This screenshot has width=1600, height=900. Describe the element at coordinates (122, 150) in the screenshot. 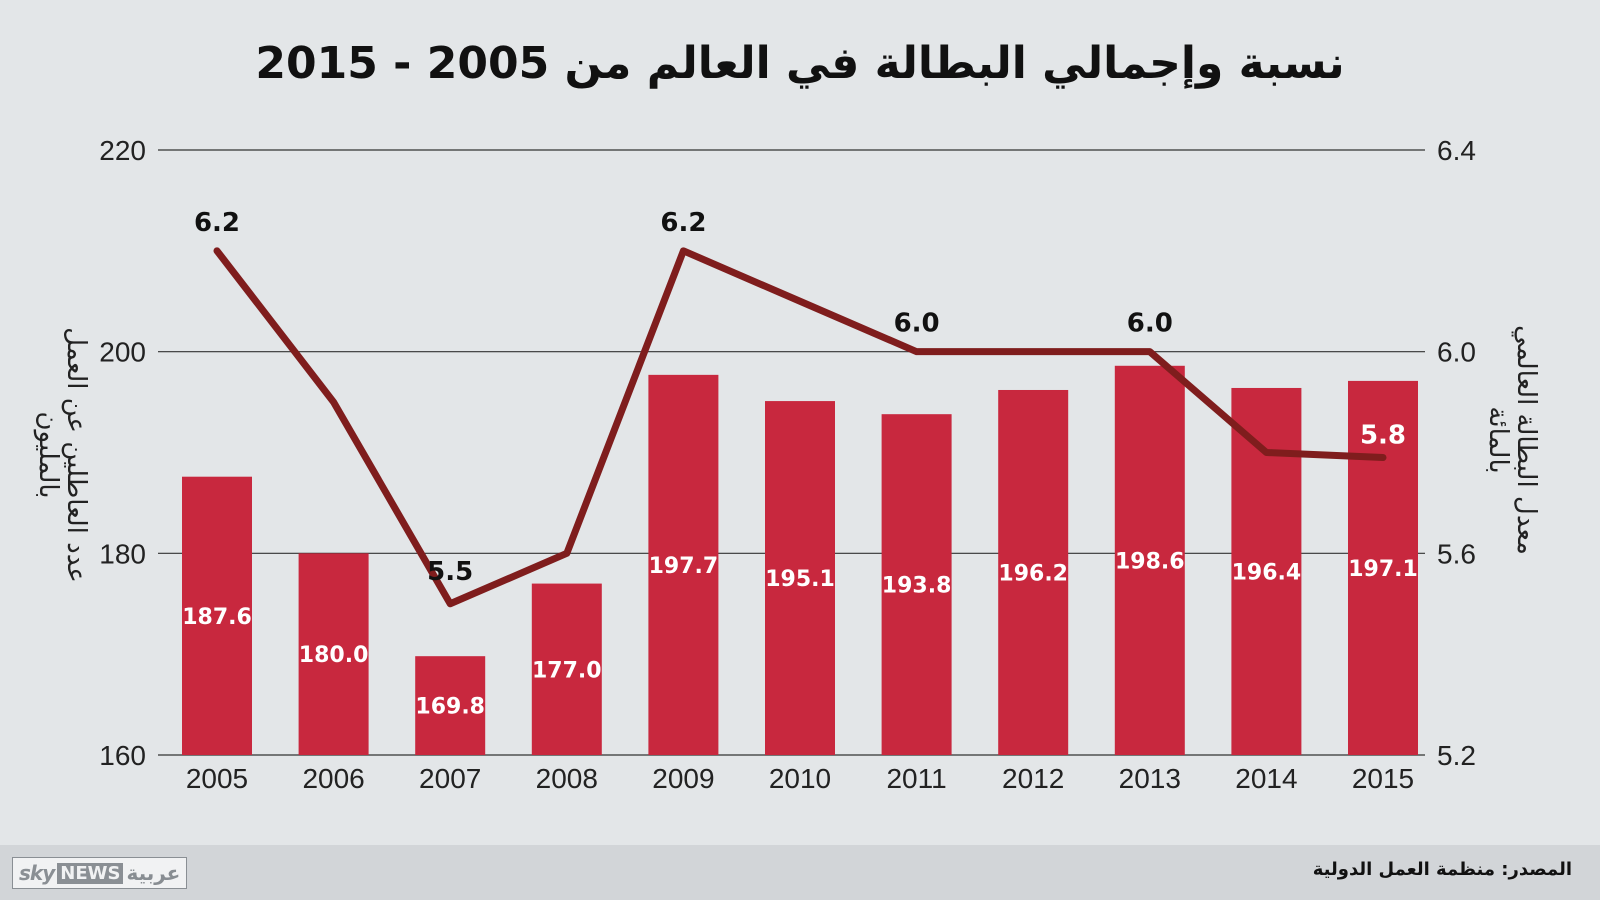

I see `left-tick-label: 220` at that location.